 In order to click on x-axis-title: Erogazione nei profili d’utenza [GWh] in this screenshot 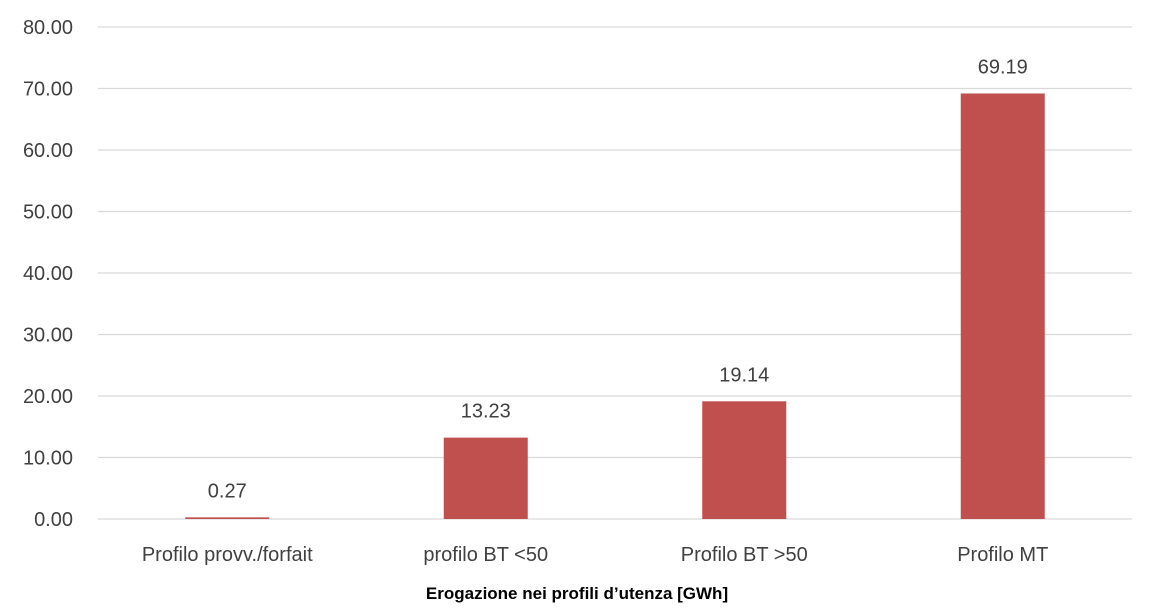, I will do `click(577, 593)`.